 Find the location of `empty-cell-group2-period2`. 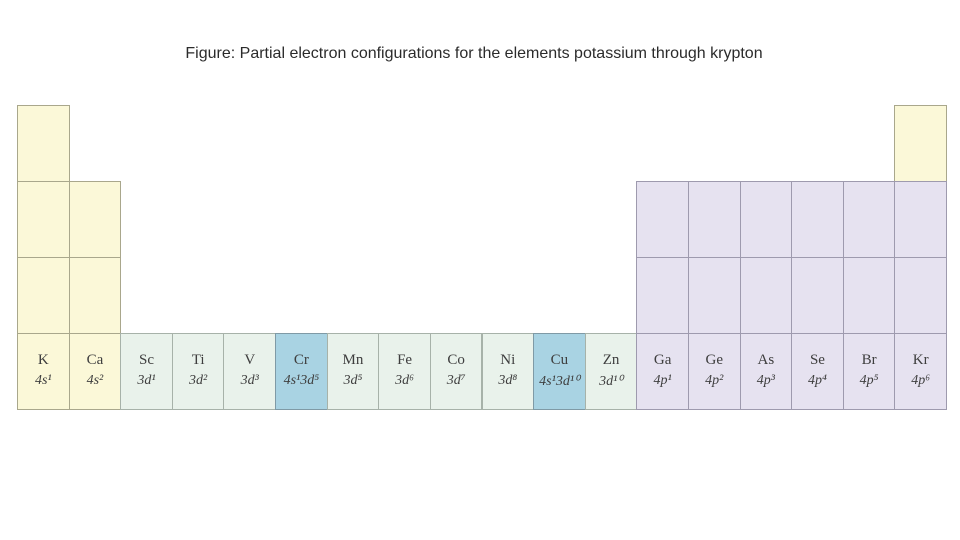

empty-cell-group2-period2 is located at coordinates (95, 219).